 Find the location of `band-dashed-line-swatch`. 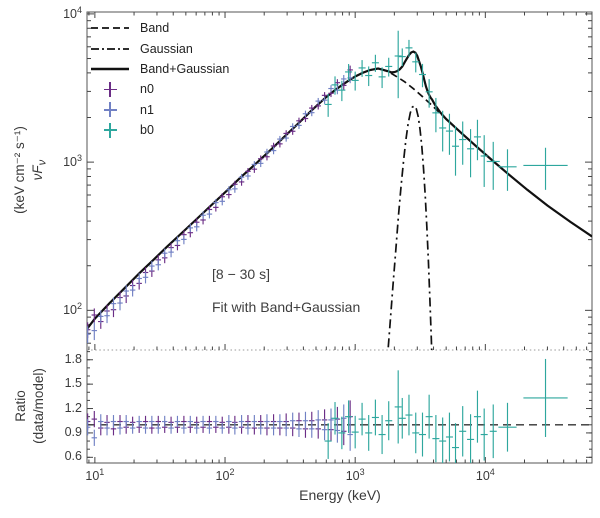

band-dashed-line-swatch is located at coordinates (110, 28).